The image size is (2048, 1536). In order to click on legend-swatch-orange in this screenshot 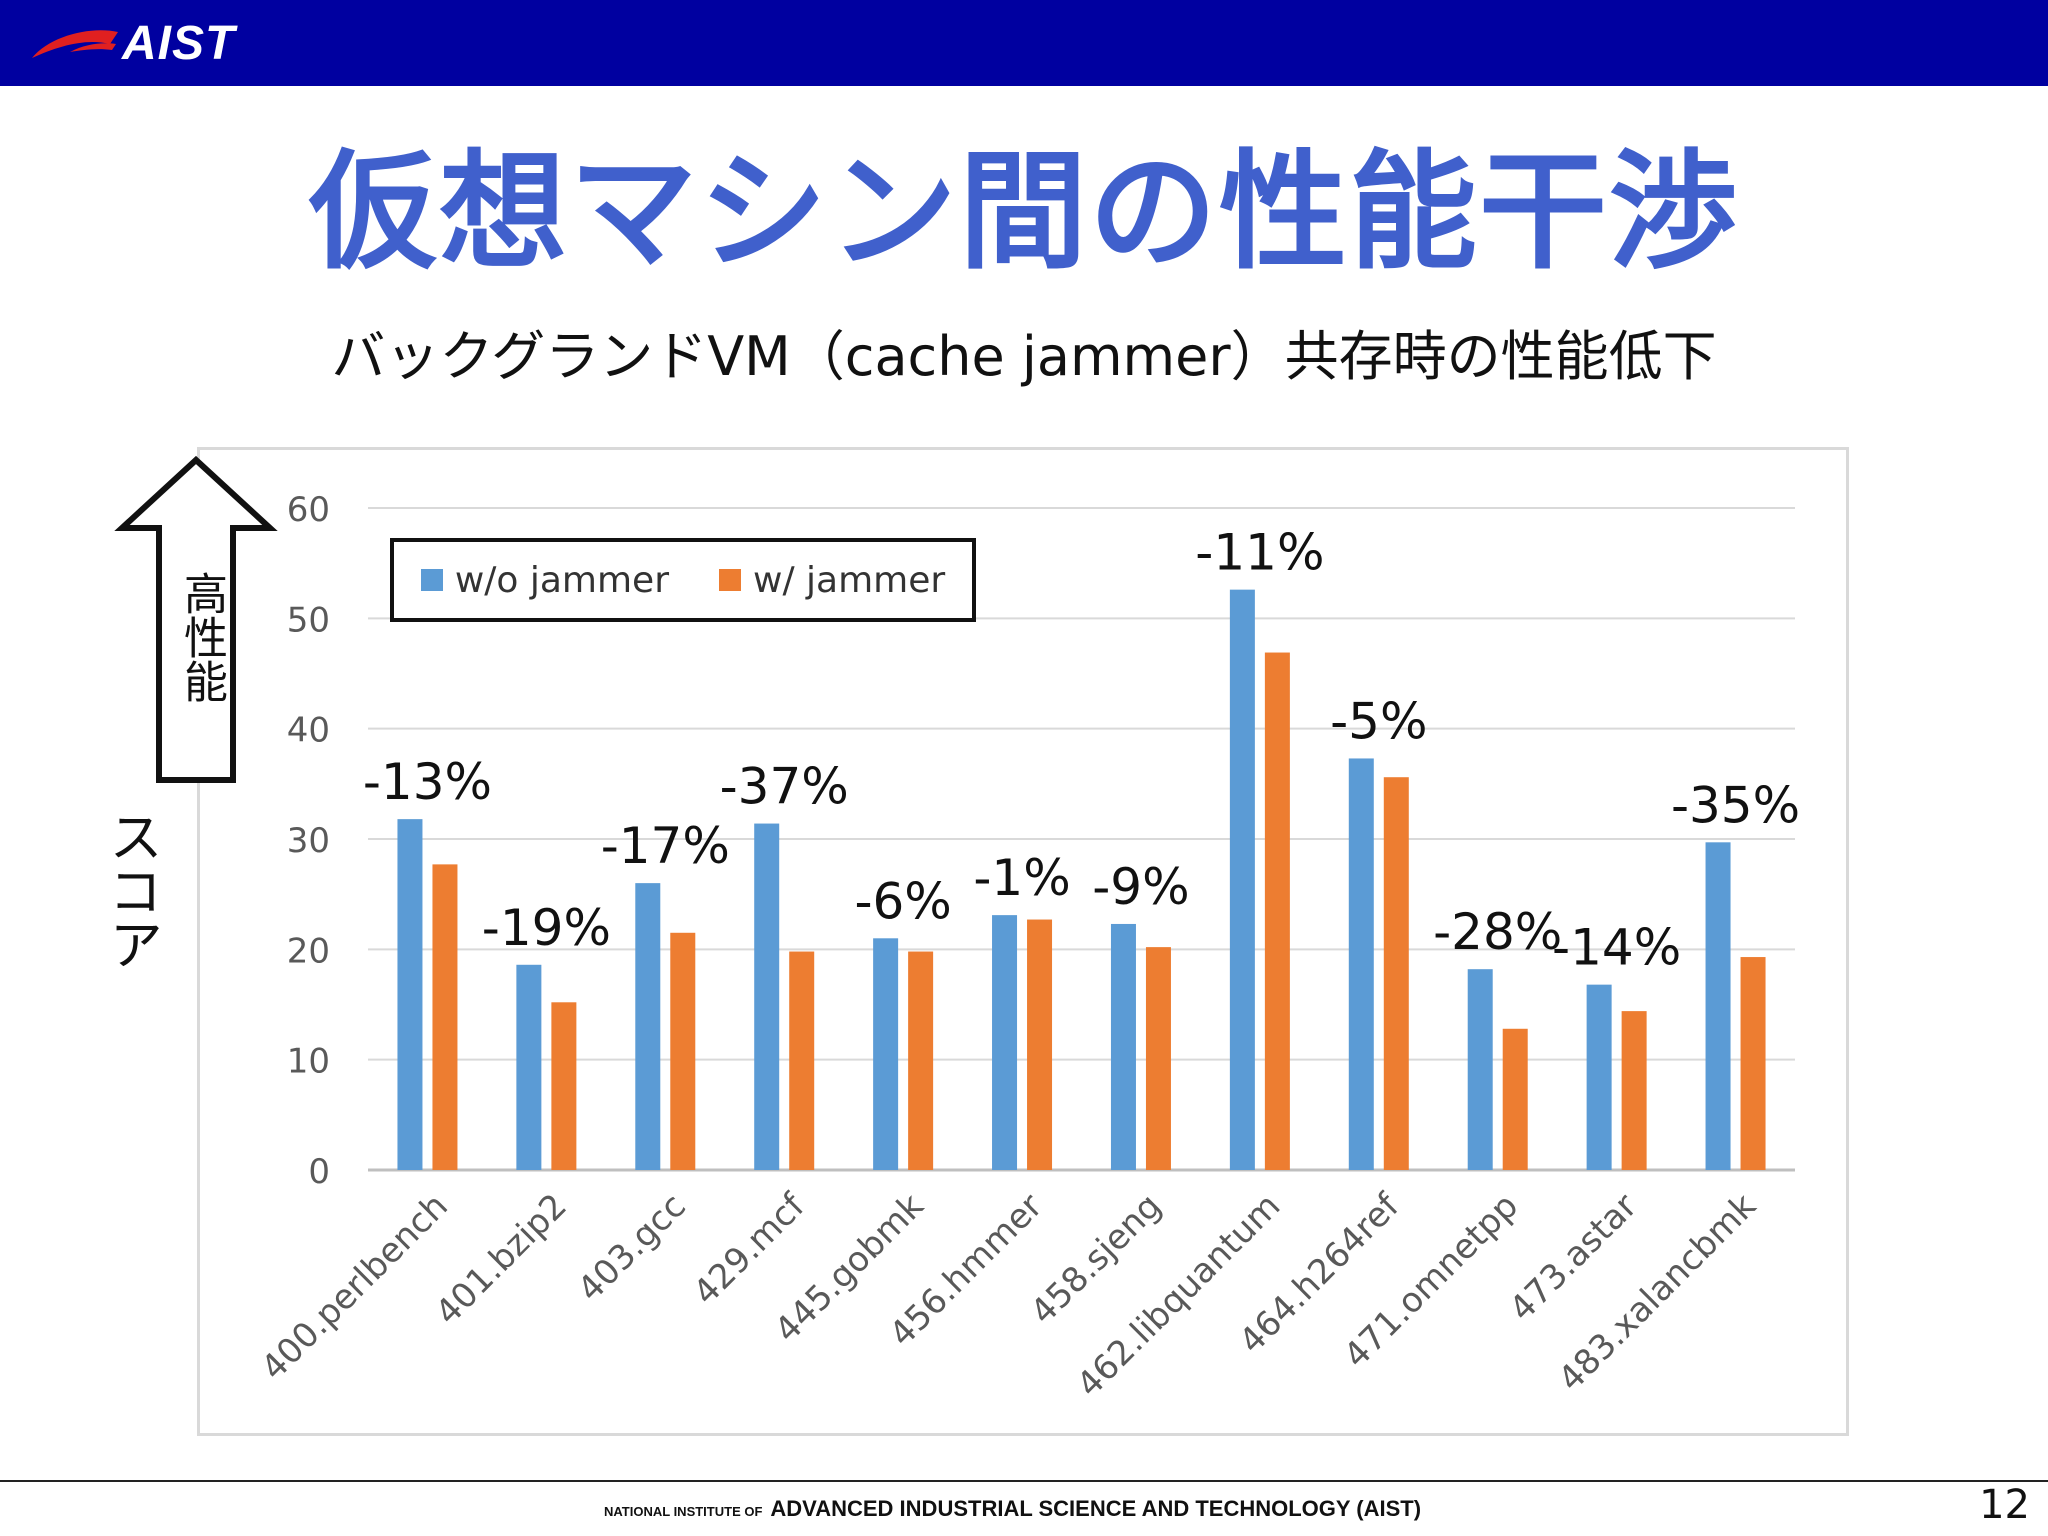, I will do `click(730, 580)`.